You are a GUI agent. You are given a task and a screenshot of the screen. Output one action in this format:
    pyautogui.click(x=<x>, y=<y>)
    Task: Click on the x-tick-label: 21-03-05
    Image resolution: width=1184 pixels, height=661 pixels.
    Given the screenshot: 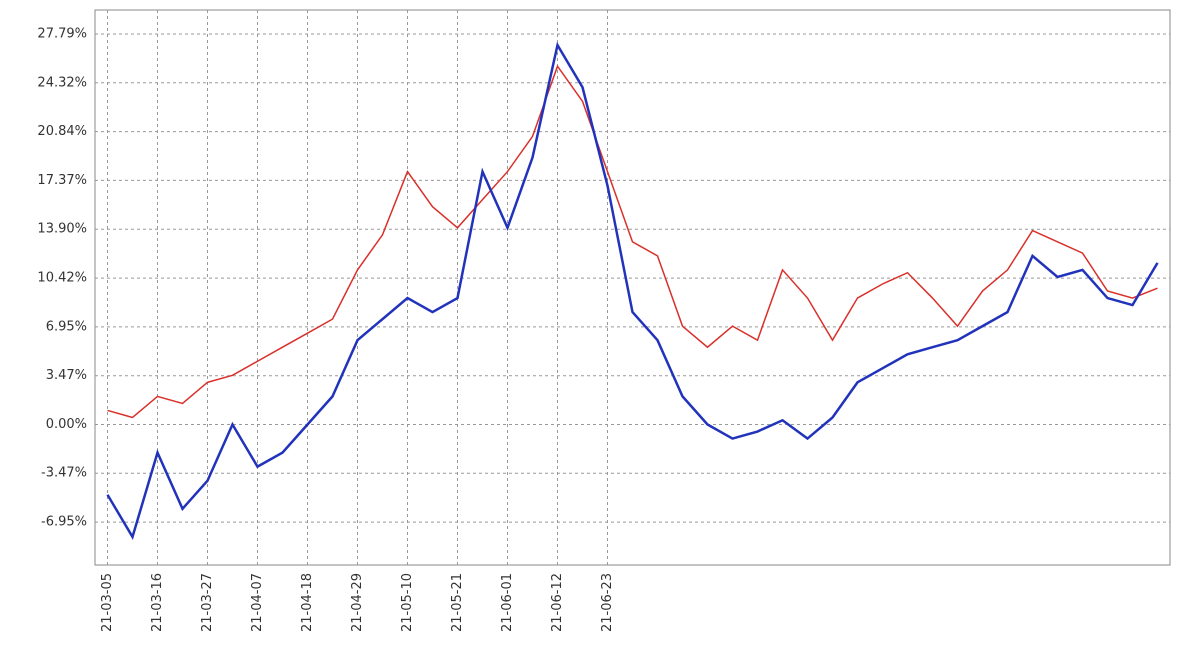 What is the action you would take?
    pyautogui.click(x=107, y=602)
    